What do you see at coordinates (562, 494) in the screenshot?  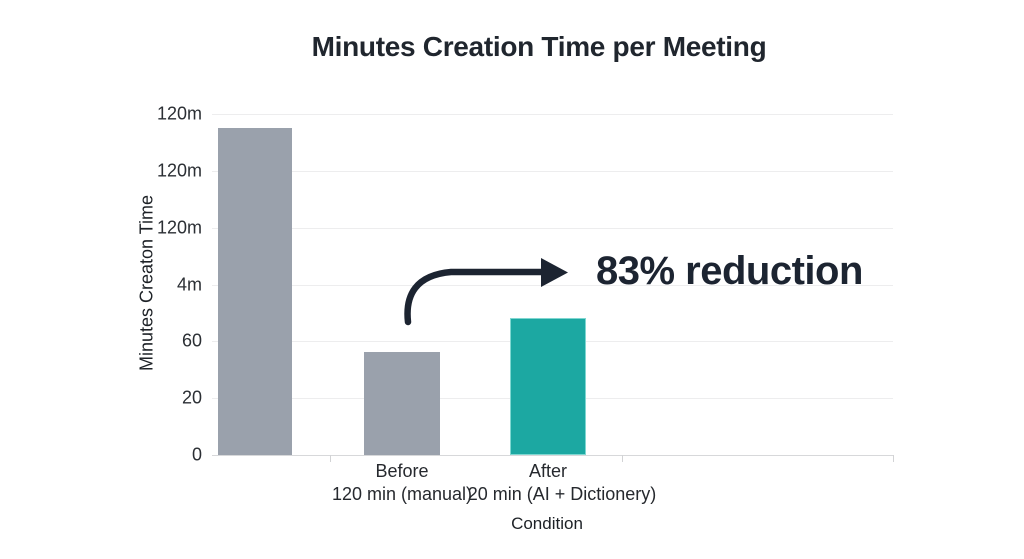 I see `x-category-sublabel: 20 min (AI + Dictionery)` at bounding box center [562, 494].